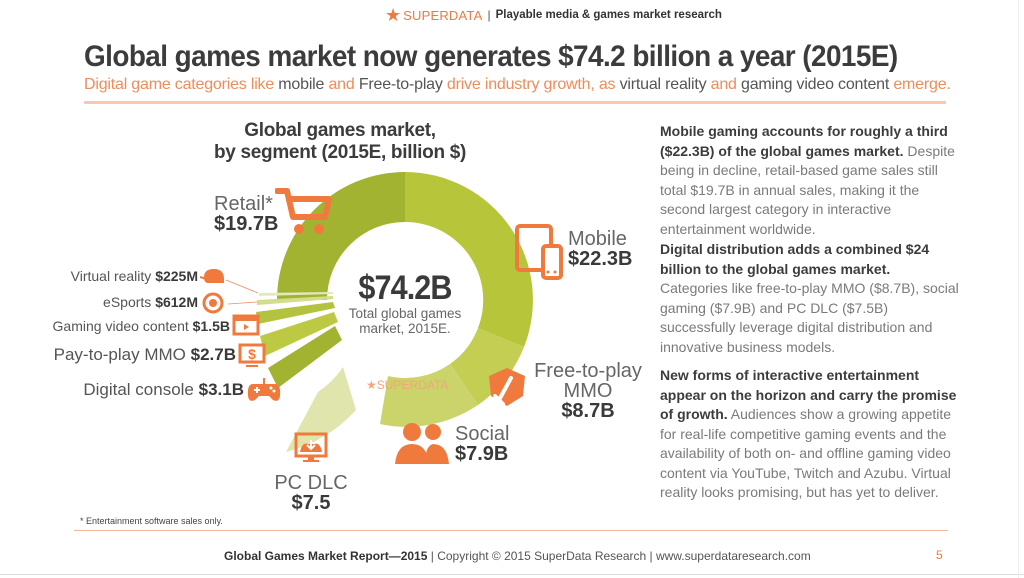 The width and height of the screenshot is (1024, 578). I want to click on right-border, so click(1018, 289).